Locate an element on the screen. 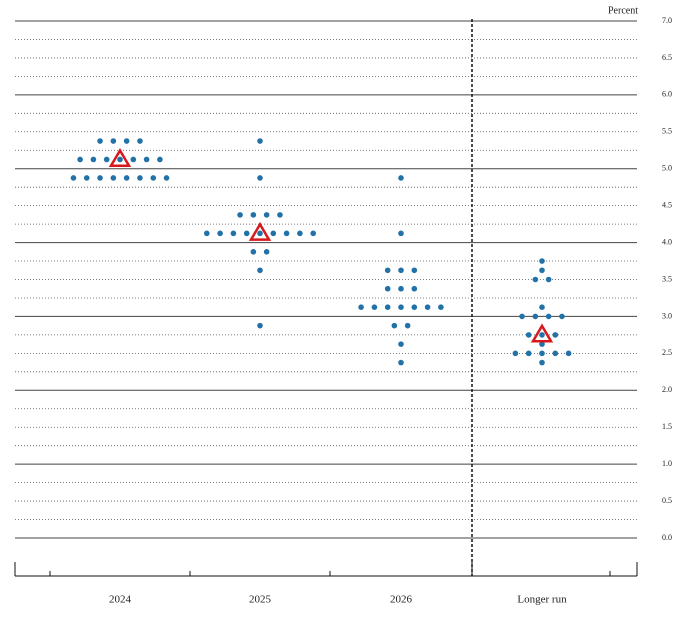  y-tick-label: 4.5 is located at coordinates (667, 204).